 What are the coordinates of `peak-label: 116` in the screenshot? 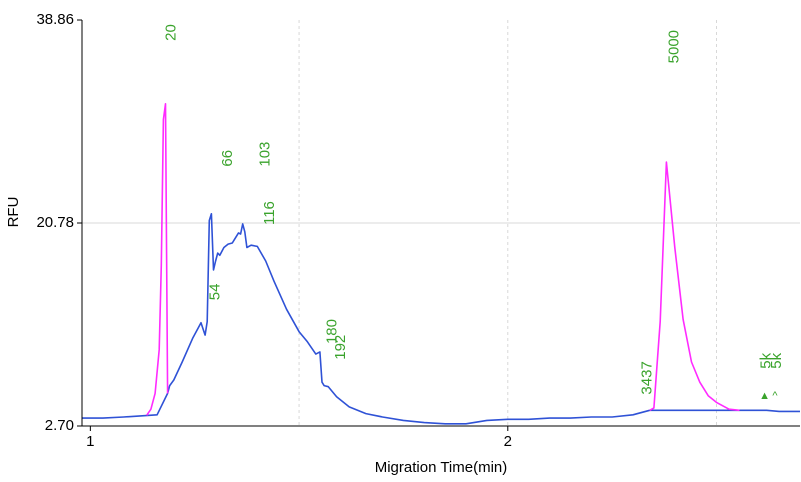 It's located at (269, 213).